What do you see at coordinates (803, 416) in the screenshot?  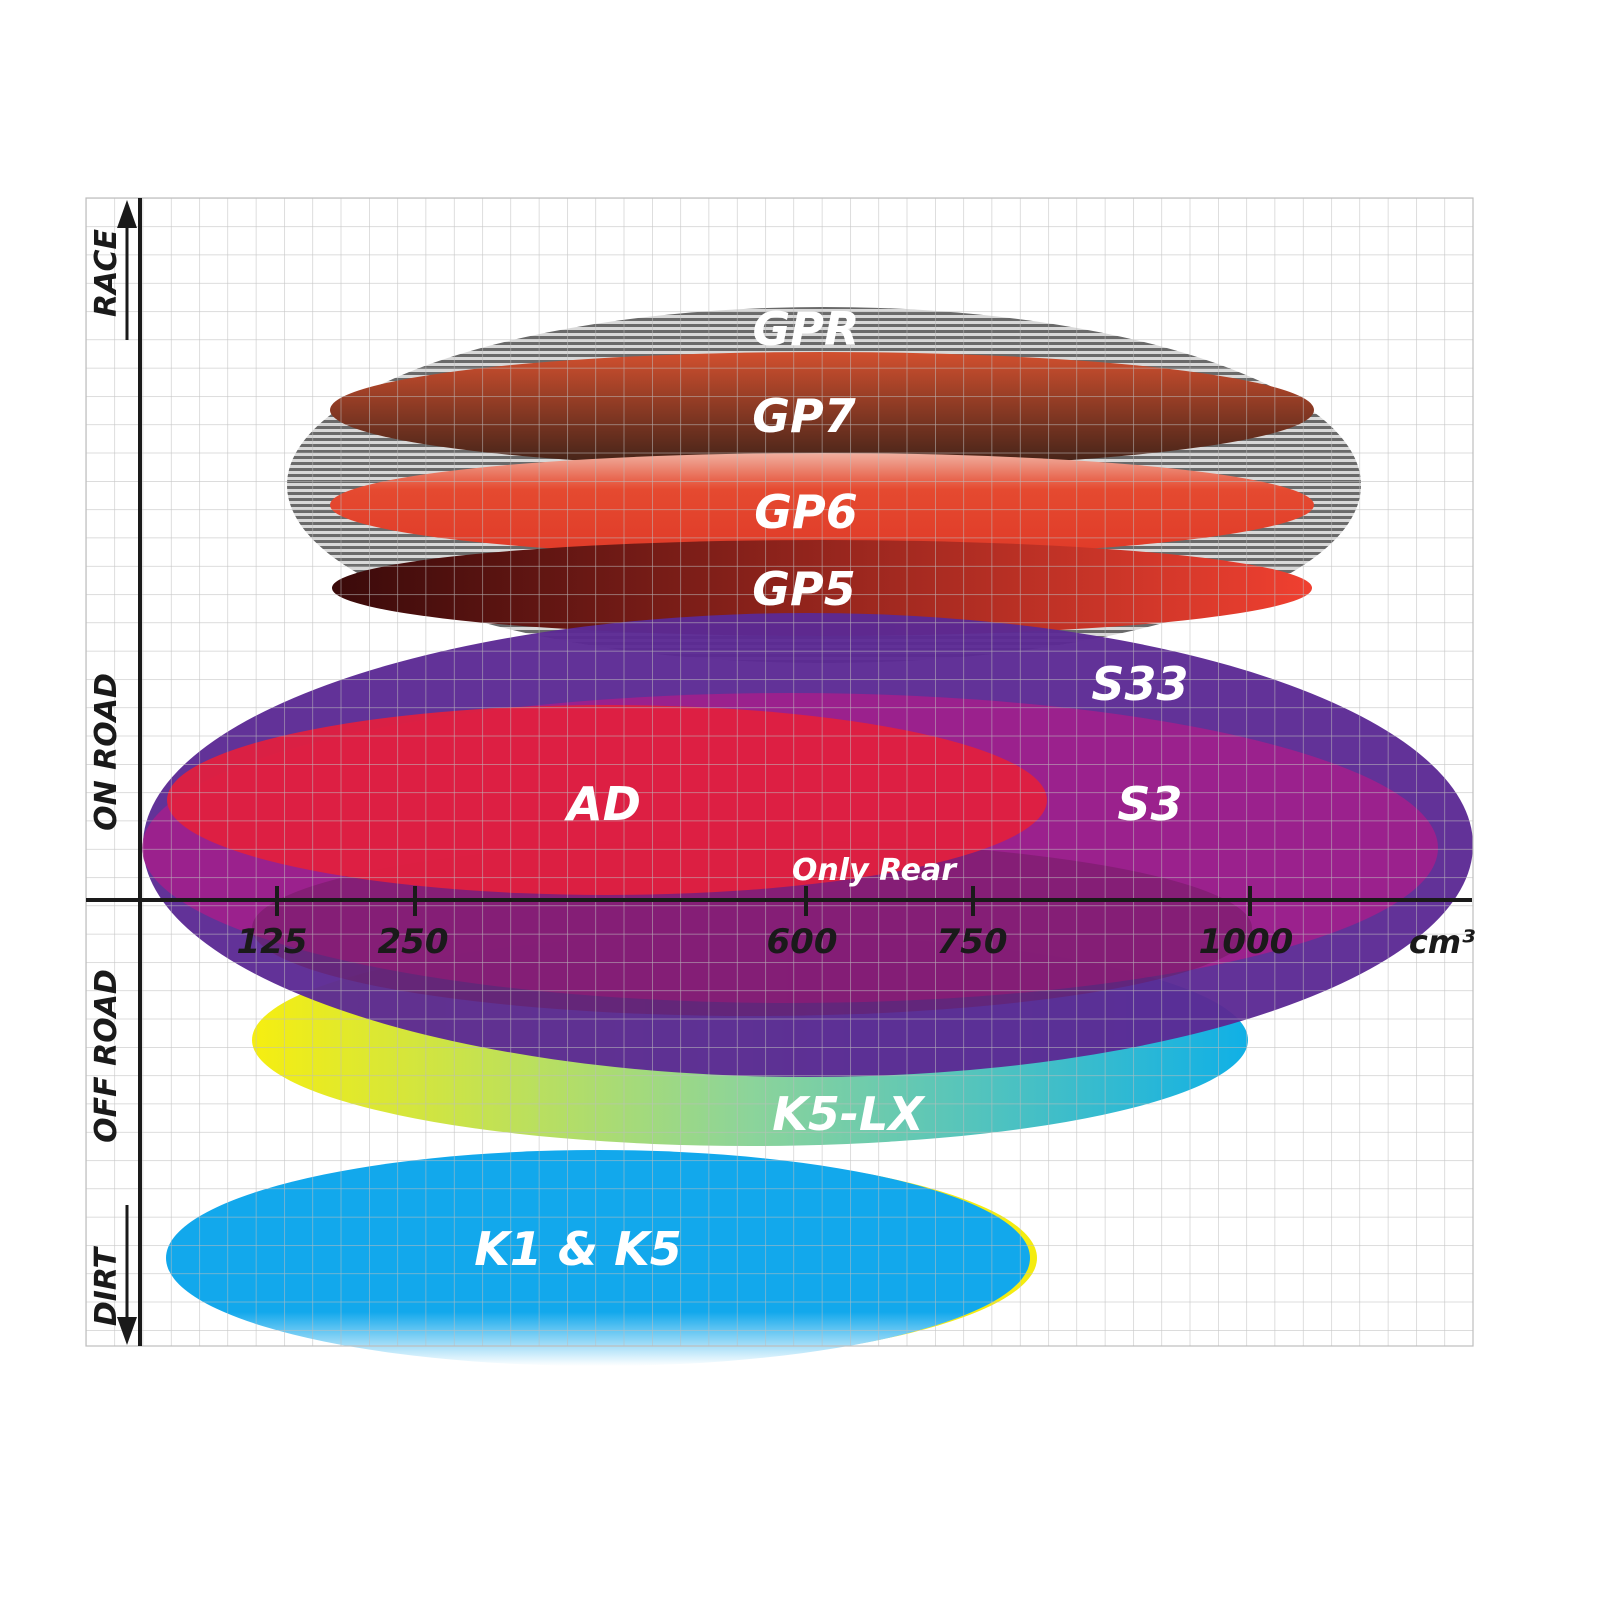 I see `label-gp7: GP7` at bounding box center [803, 416].